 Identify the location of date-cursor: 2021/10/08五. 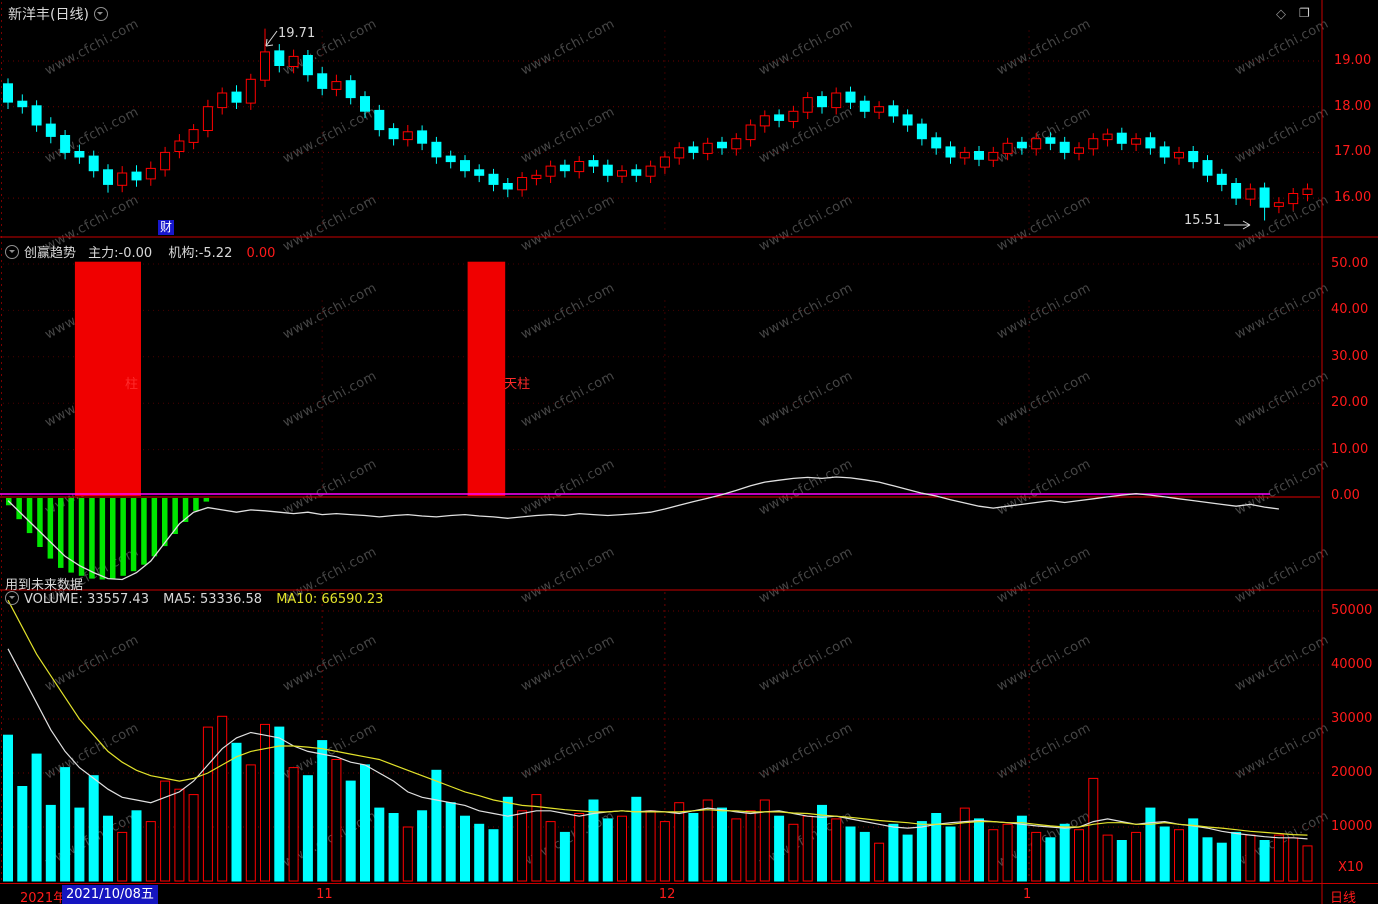
(110, 894).